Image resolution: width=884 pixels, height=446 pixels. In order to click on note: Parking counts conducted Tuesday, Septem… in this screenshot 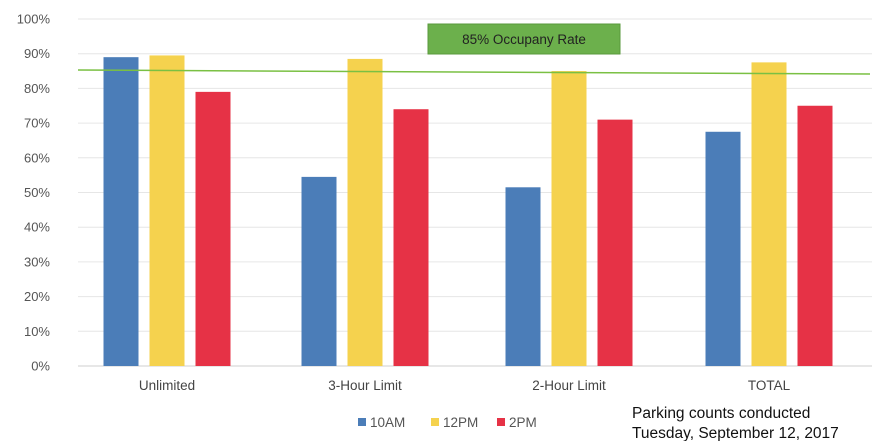, I will do `click(735, 423)`.